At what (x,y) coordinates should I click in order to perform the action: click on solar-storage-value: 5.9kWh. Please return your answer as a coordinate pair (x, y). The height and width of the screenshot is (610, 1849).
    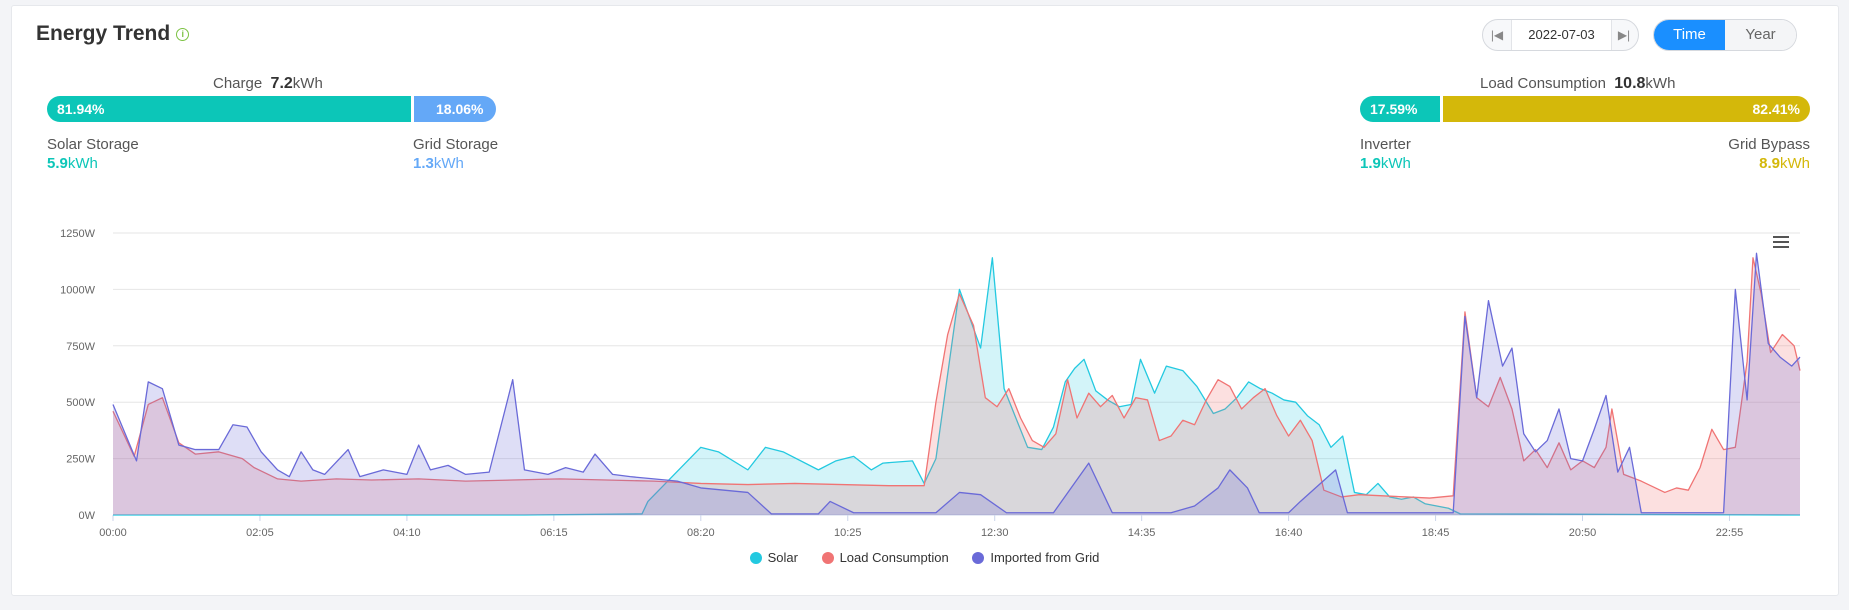
    Looking at the image, I should click on (72, 163).